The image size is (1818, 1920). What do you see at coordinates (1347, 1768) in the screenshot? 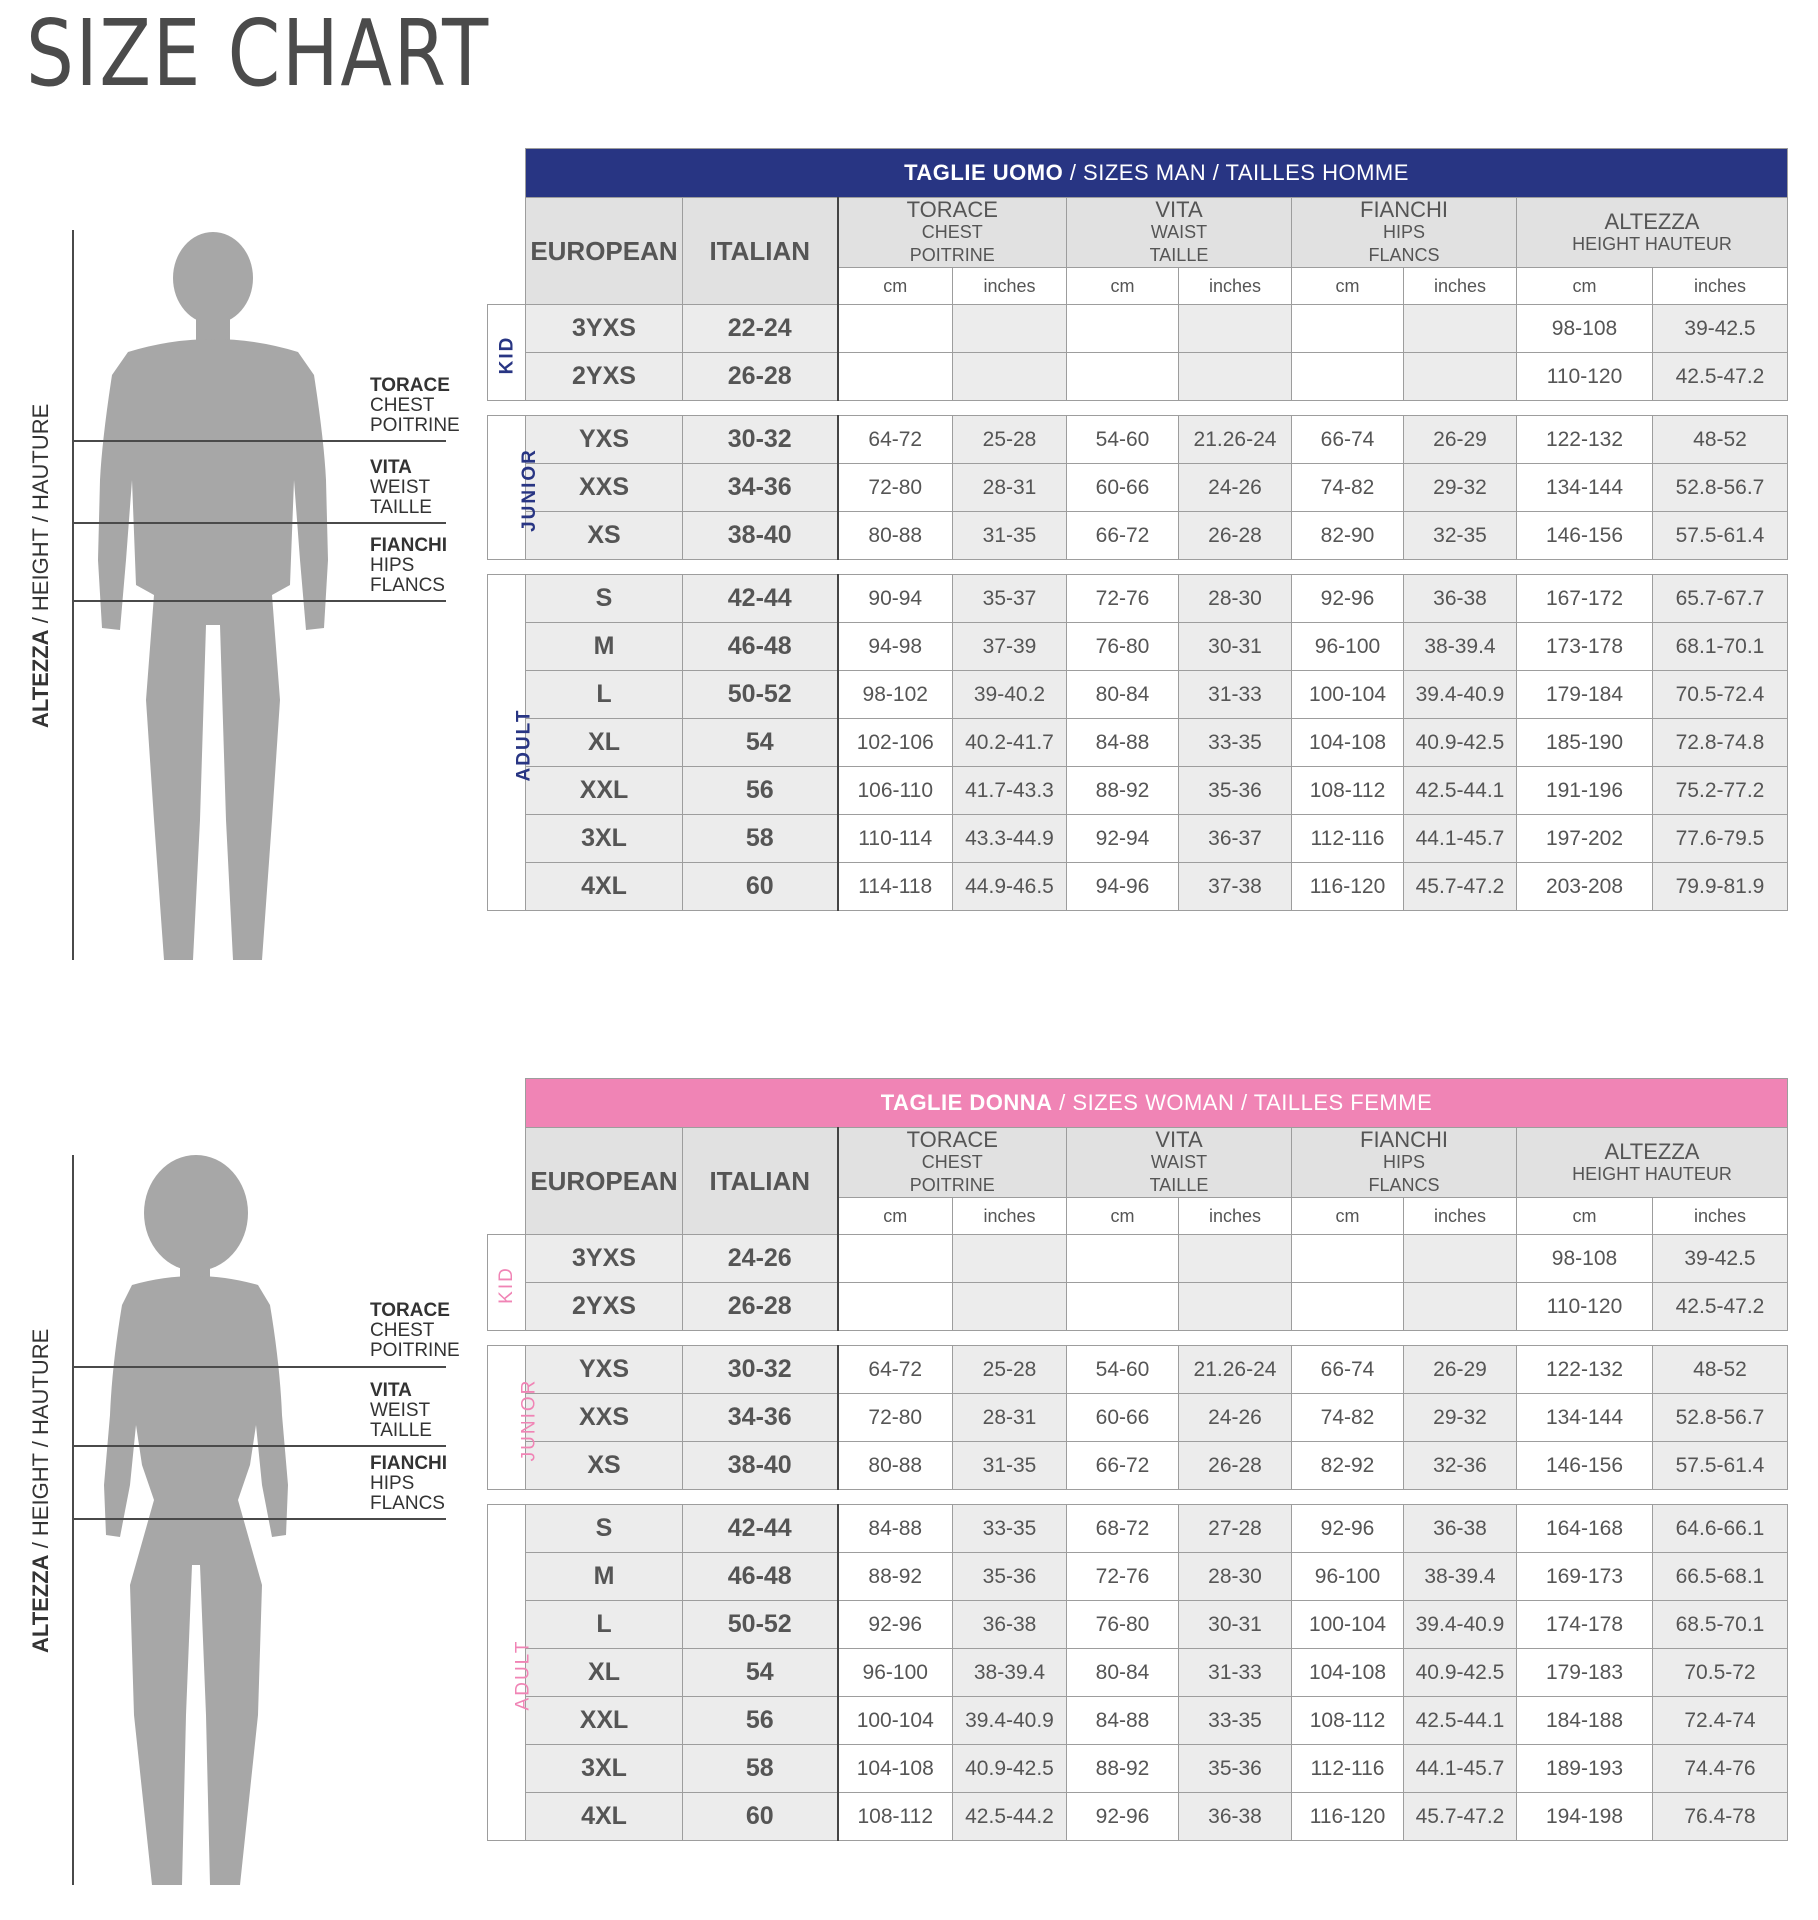
I see `measurement-cell: 112-116` at bounding box center [1347, 1768].